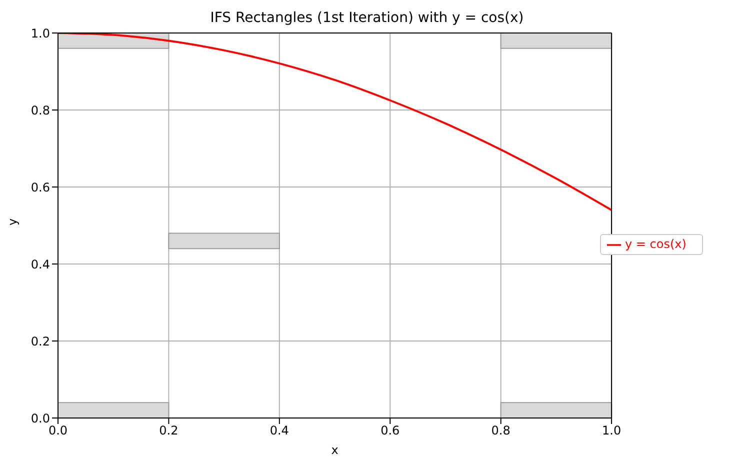 The height and width of the screenshot is (466, 734). I want to click on y-tick-label: 0.2, so click(40, 341).